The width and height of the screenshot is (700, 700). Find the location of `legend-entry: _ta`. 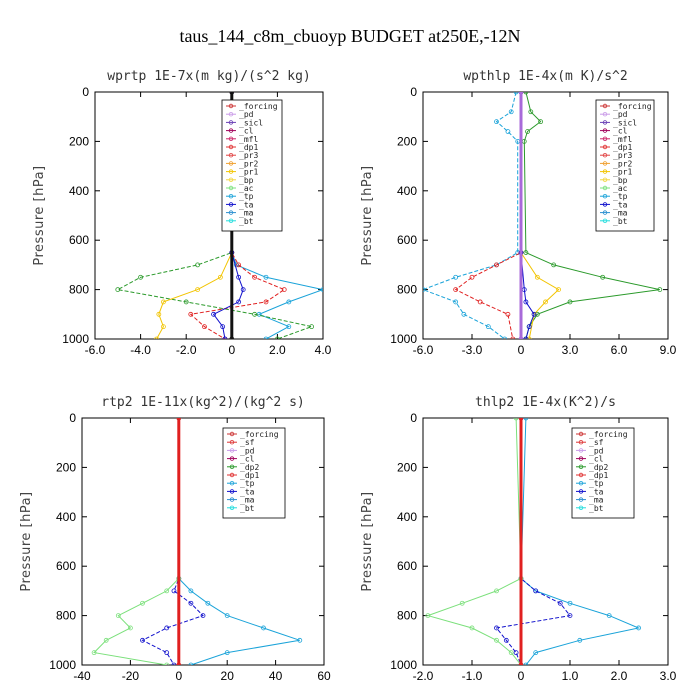

legend-entry: _ta is located at coordinates (620, 204).